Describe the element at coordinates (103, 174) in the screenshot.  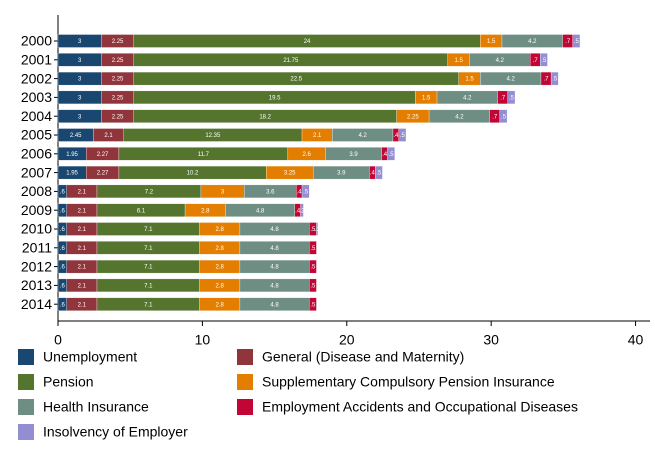
I see `data-label: 2.27` at that location.